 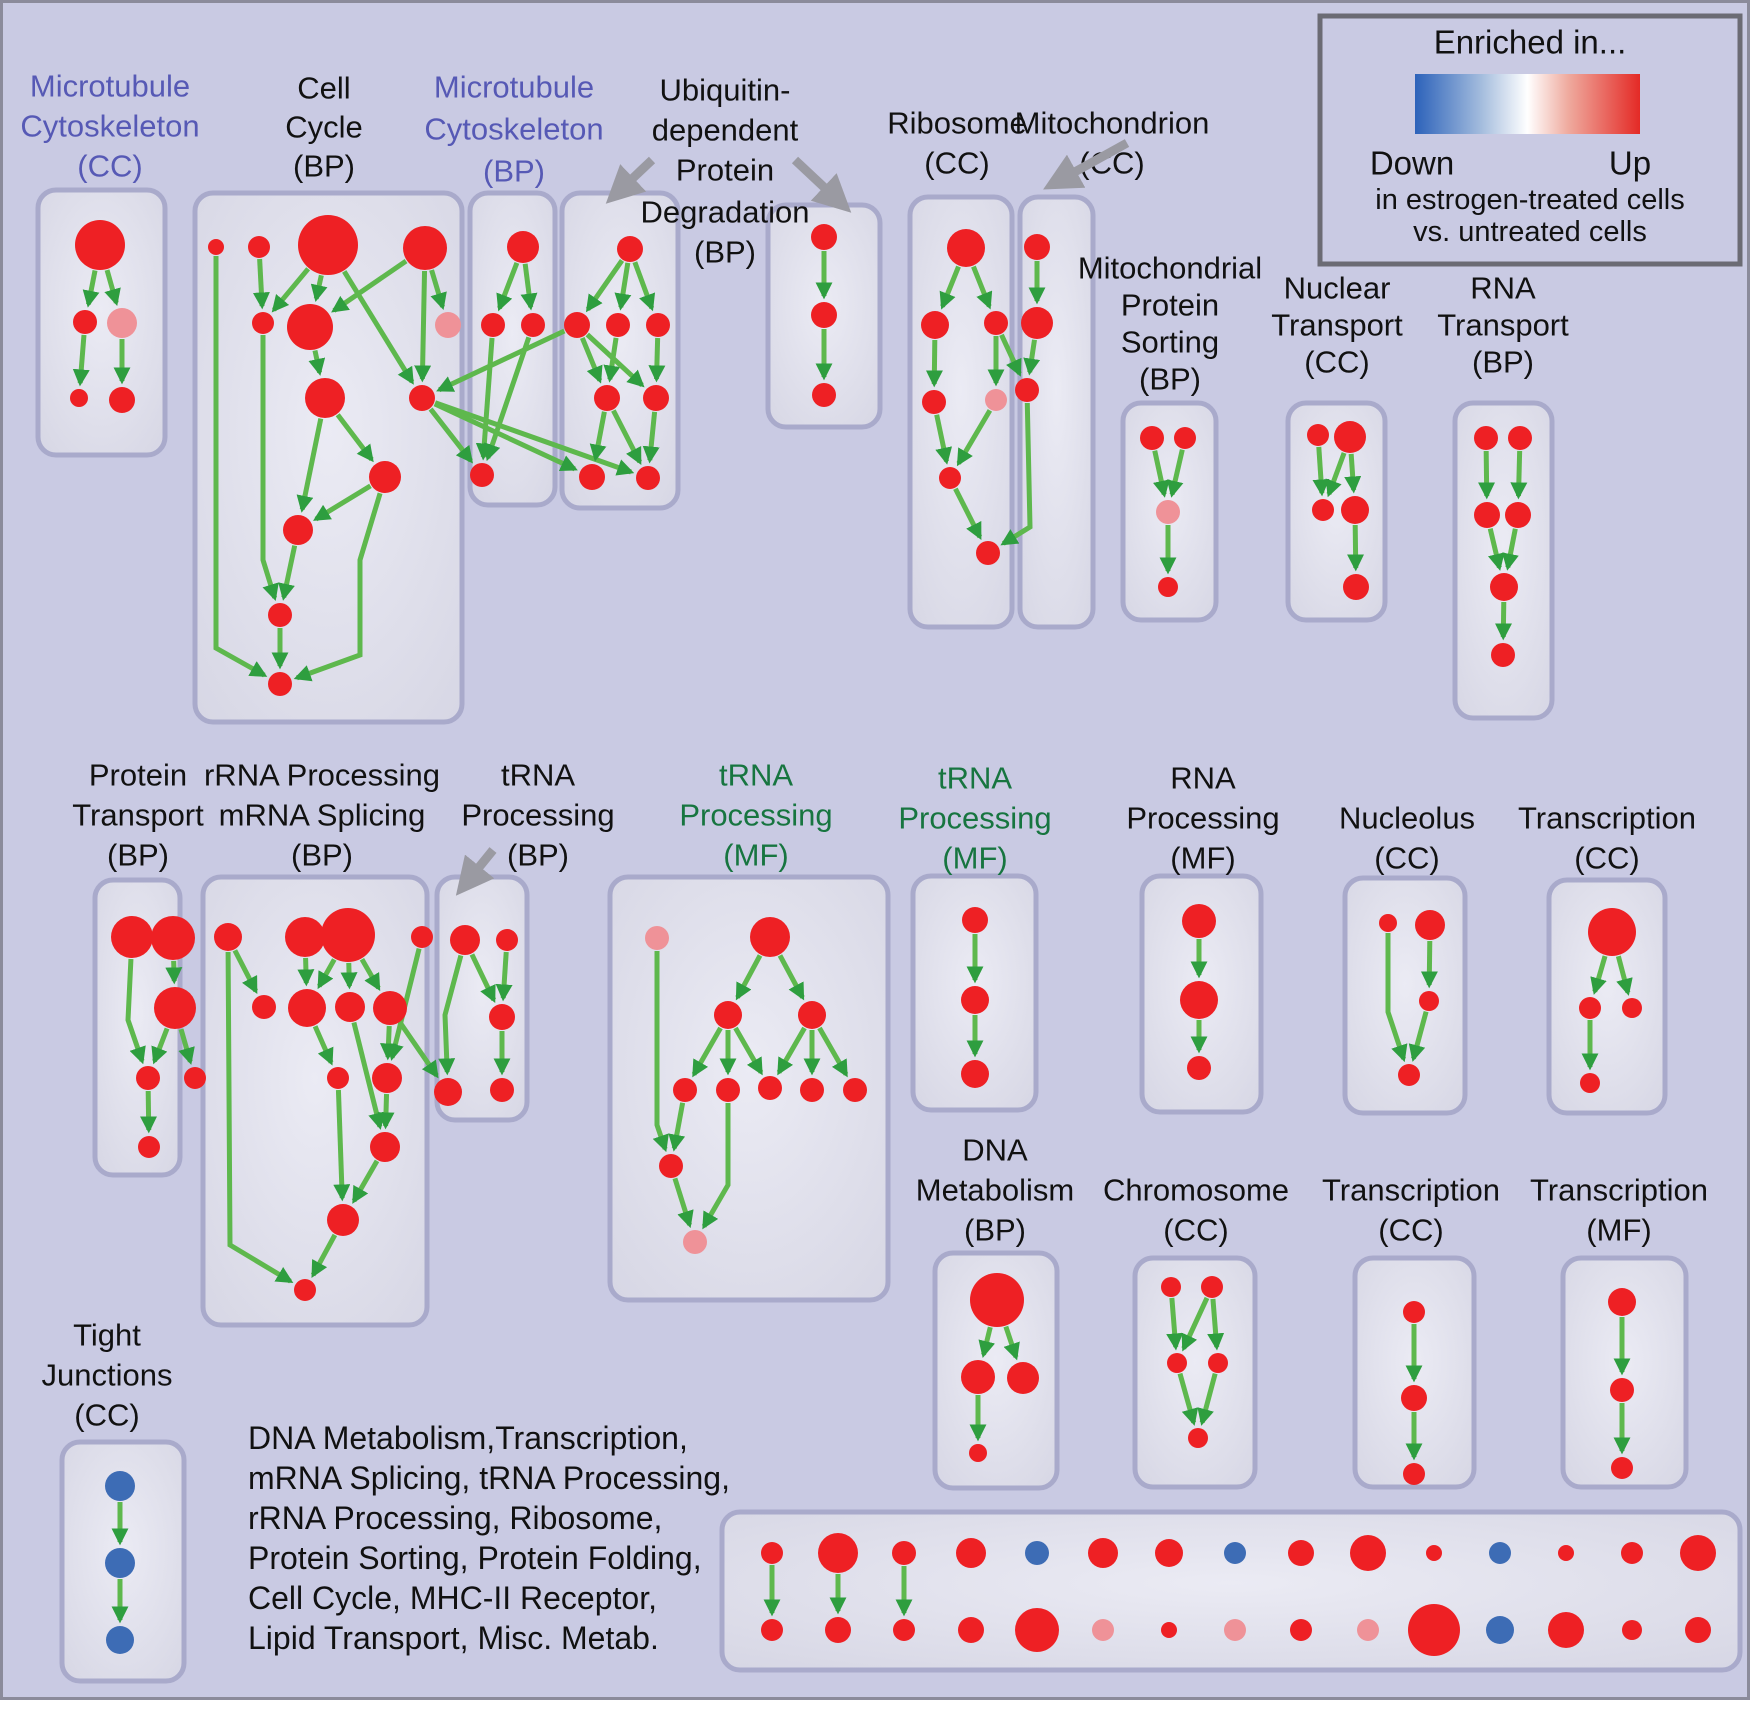 I want to click on node-msc-B14, so click(x=1698, y=1630).